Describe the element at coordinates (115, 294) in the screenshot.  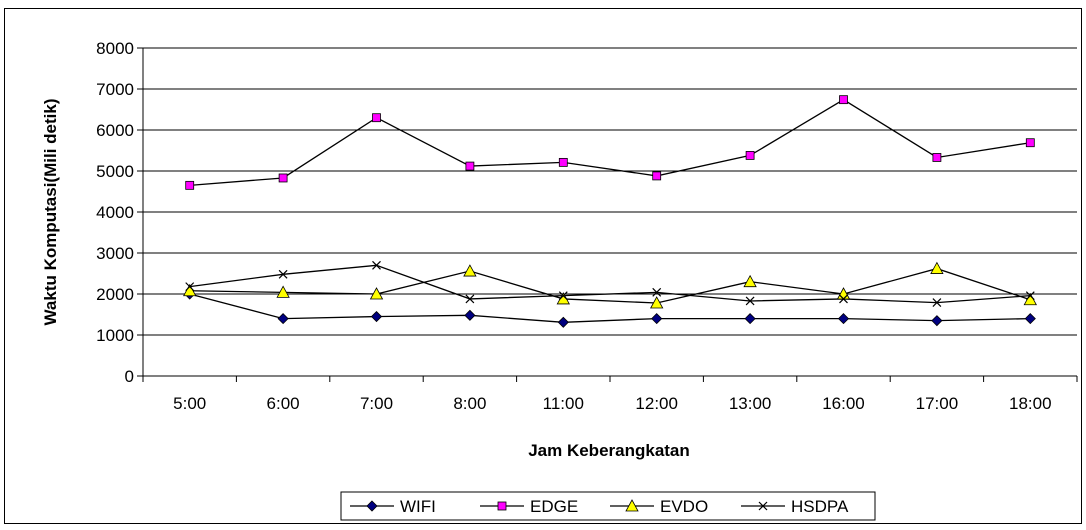
I see `y-tick-label-2000: 2000` at that location.